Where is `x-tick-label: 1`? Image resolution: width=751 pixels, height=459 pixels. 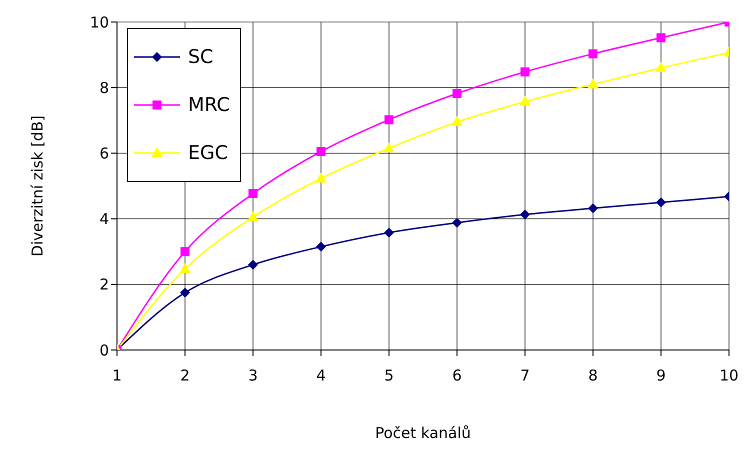
x-tick-label: 1 is located at coordinates (117, 375).